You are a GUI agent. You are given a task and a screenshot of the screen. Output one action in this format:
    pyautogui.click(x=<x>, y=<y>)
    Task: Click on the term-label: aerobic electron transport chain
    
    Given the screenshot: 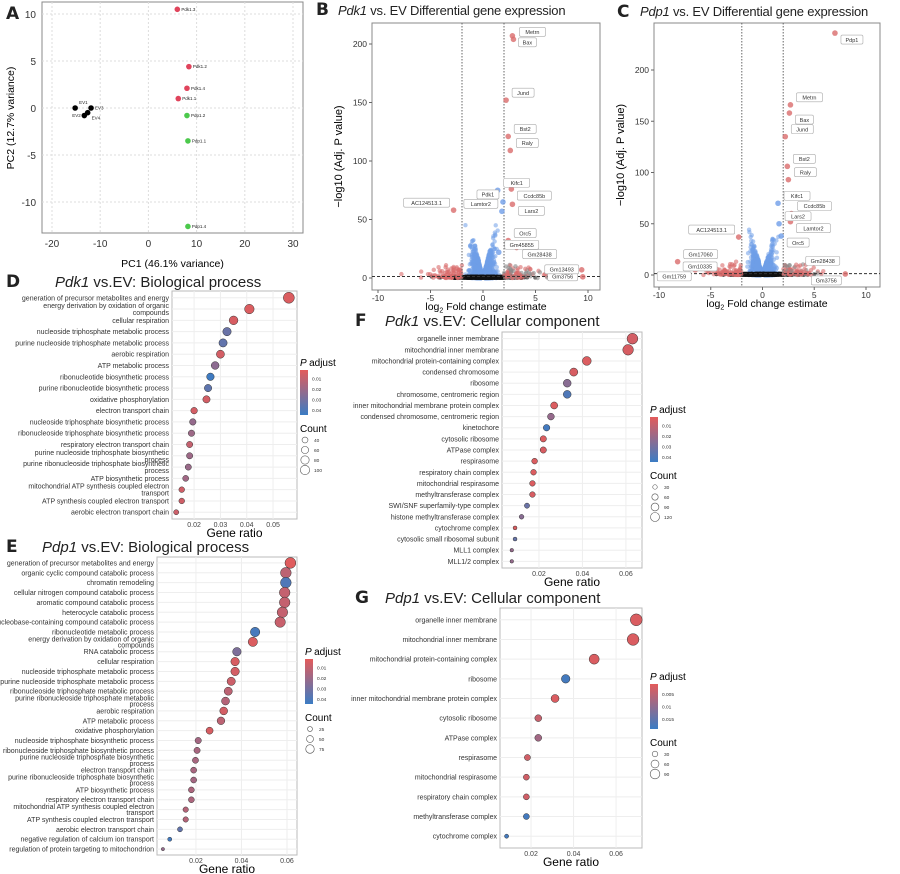 What is the action you would take?
    pyautogui.click(x=105, y=830)
    